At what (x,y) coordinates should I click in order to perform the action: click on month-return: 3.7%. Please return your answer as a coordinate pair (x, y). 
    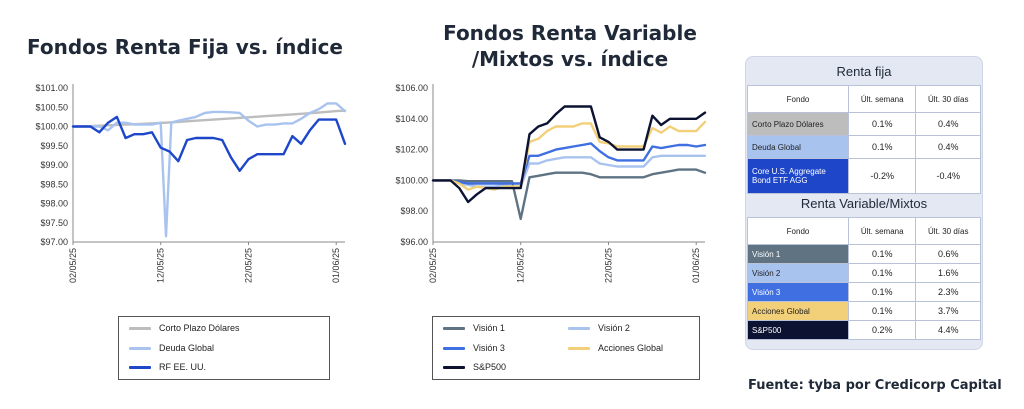
    Looking at the image, I should click on (948, 311).